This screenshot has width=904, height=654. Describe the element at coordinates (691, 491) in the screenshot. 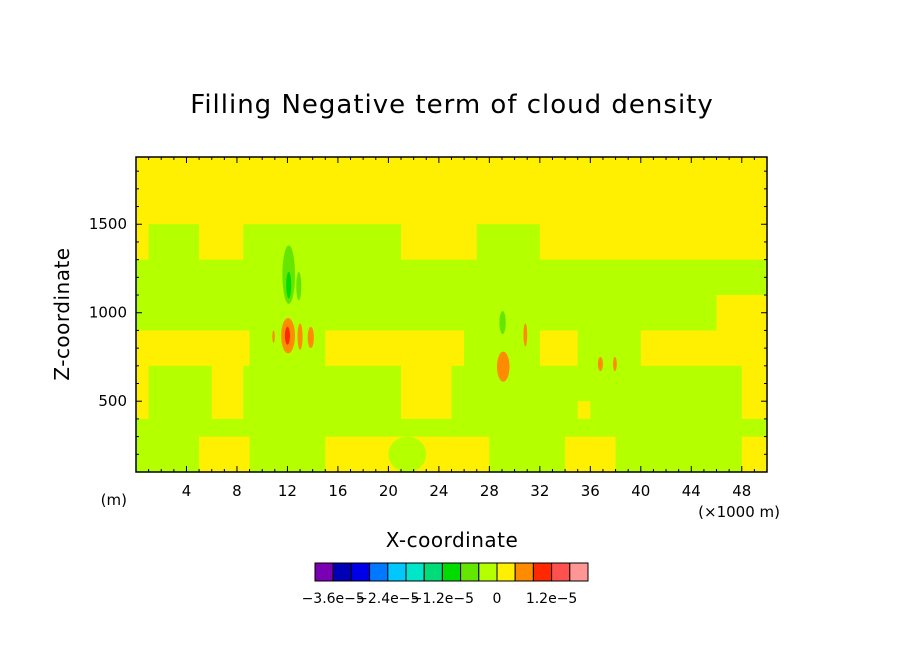

I see `x-tick-label: 44` at that location.